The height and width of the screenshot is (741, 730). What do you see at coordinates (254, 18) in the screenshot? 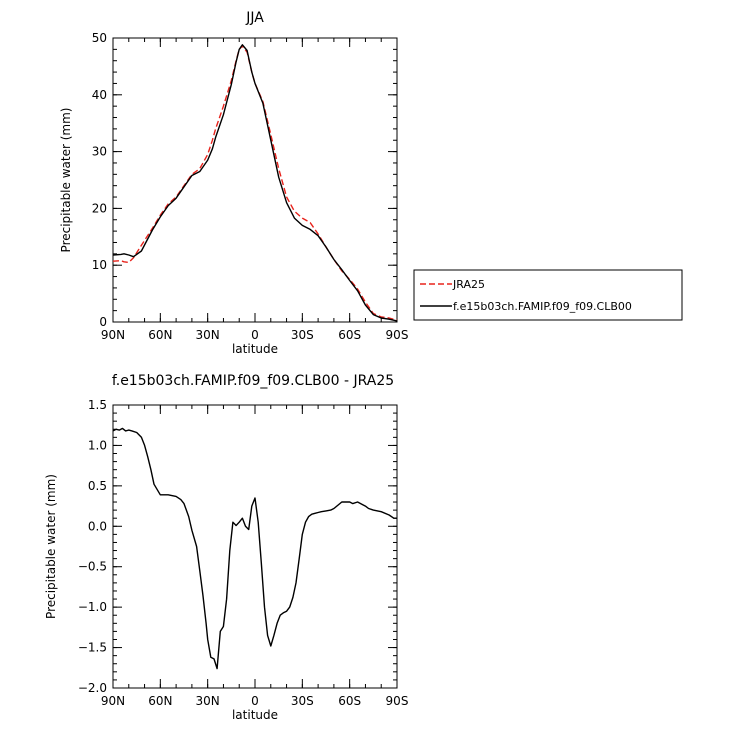
I see `chart-title: JJA` at bounding box center [254, 18].